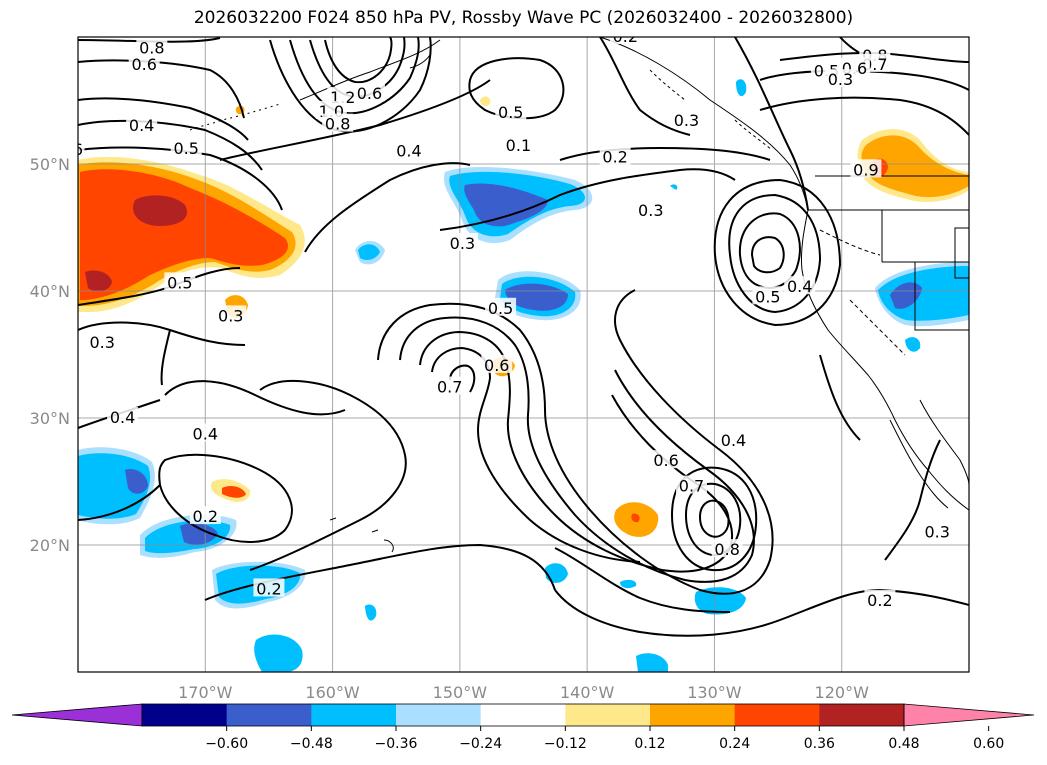 This screenshot has height=765, width=1047. Describe the element at coordinates (714, 692) in the screenshot. I see `lon-tick-label: 130°W` at that location.